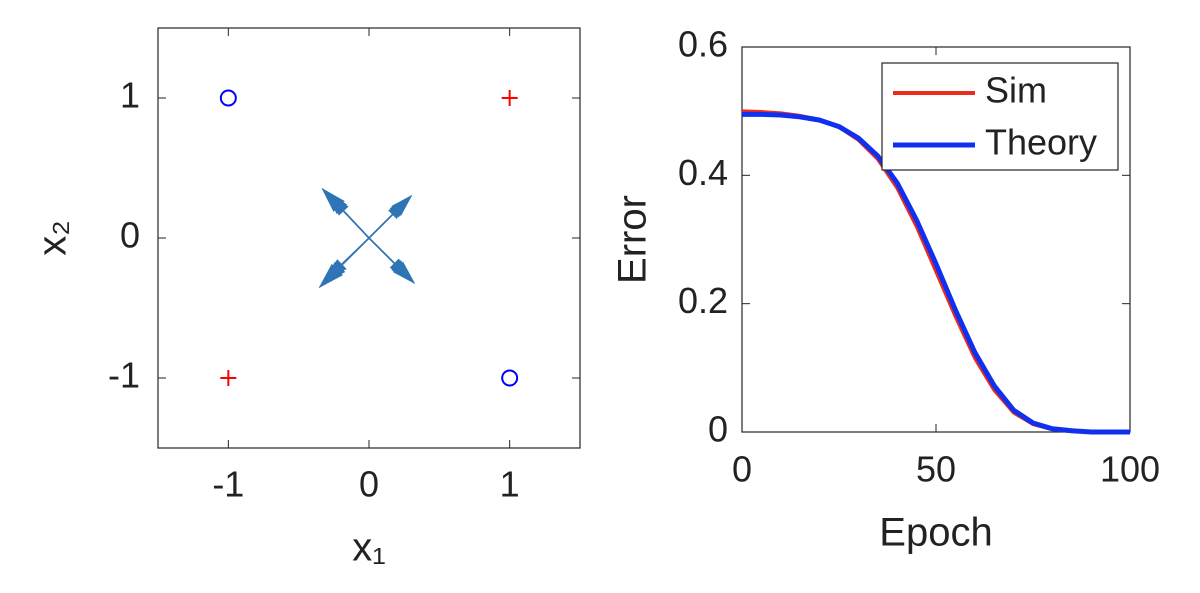 The width and height of the screenshot is (1200, 593). What do you see at coordinates (1000, 116) in the screenshot?
I see `legend-box` at bounding box center [1000, 116].